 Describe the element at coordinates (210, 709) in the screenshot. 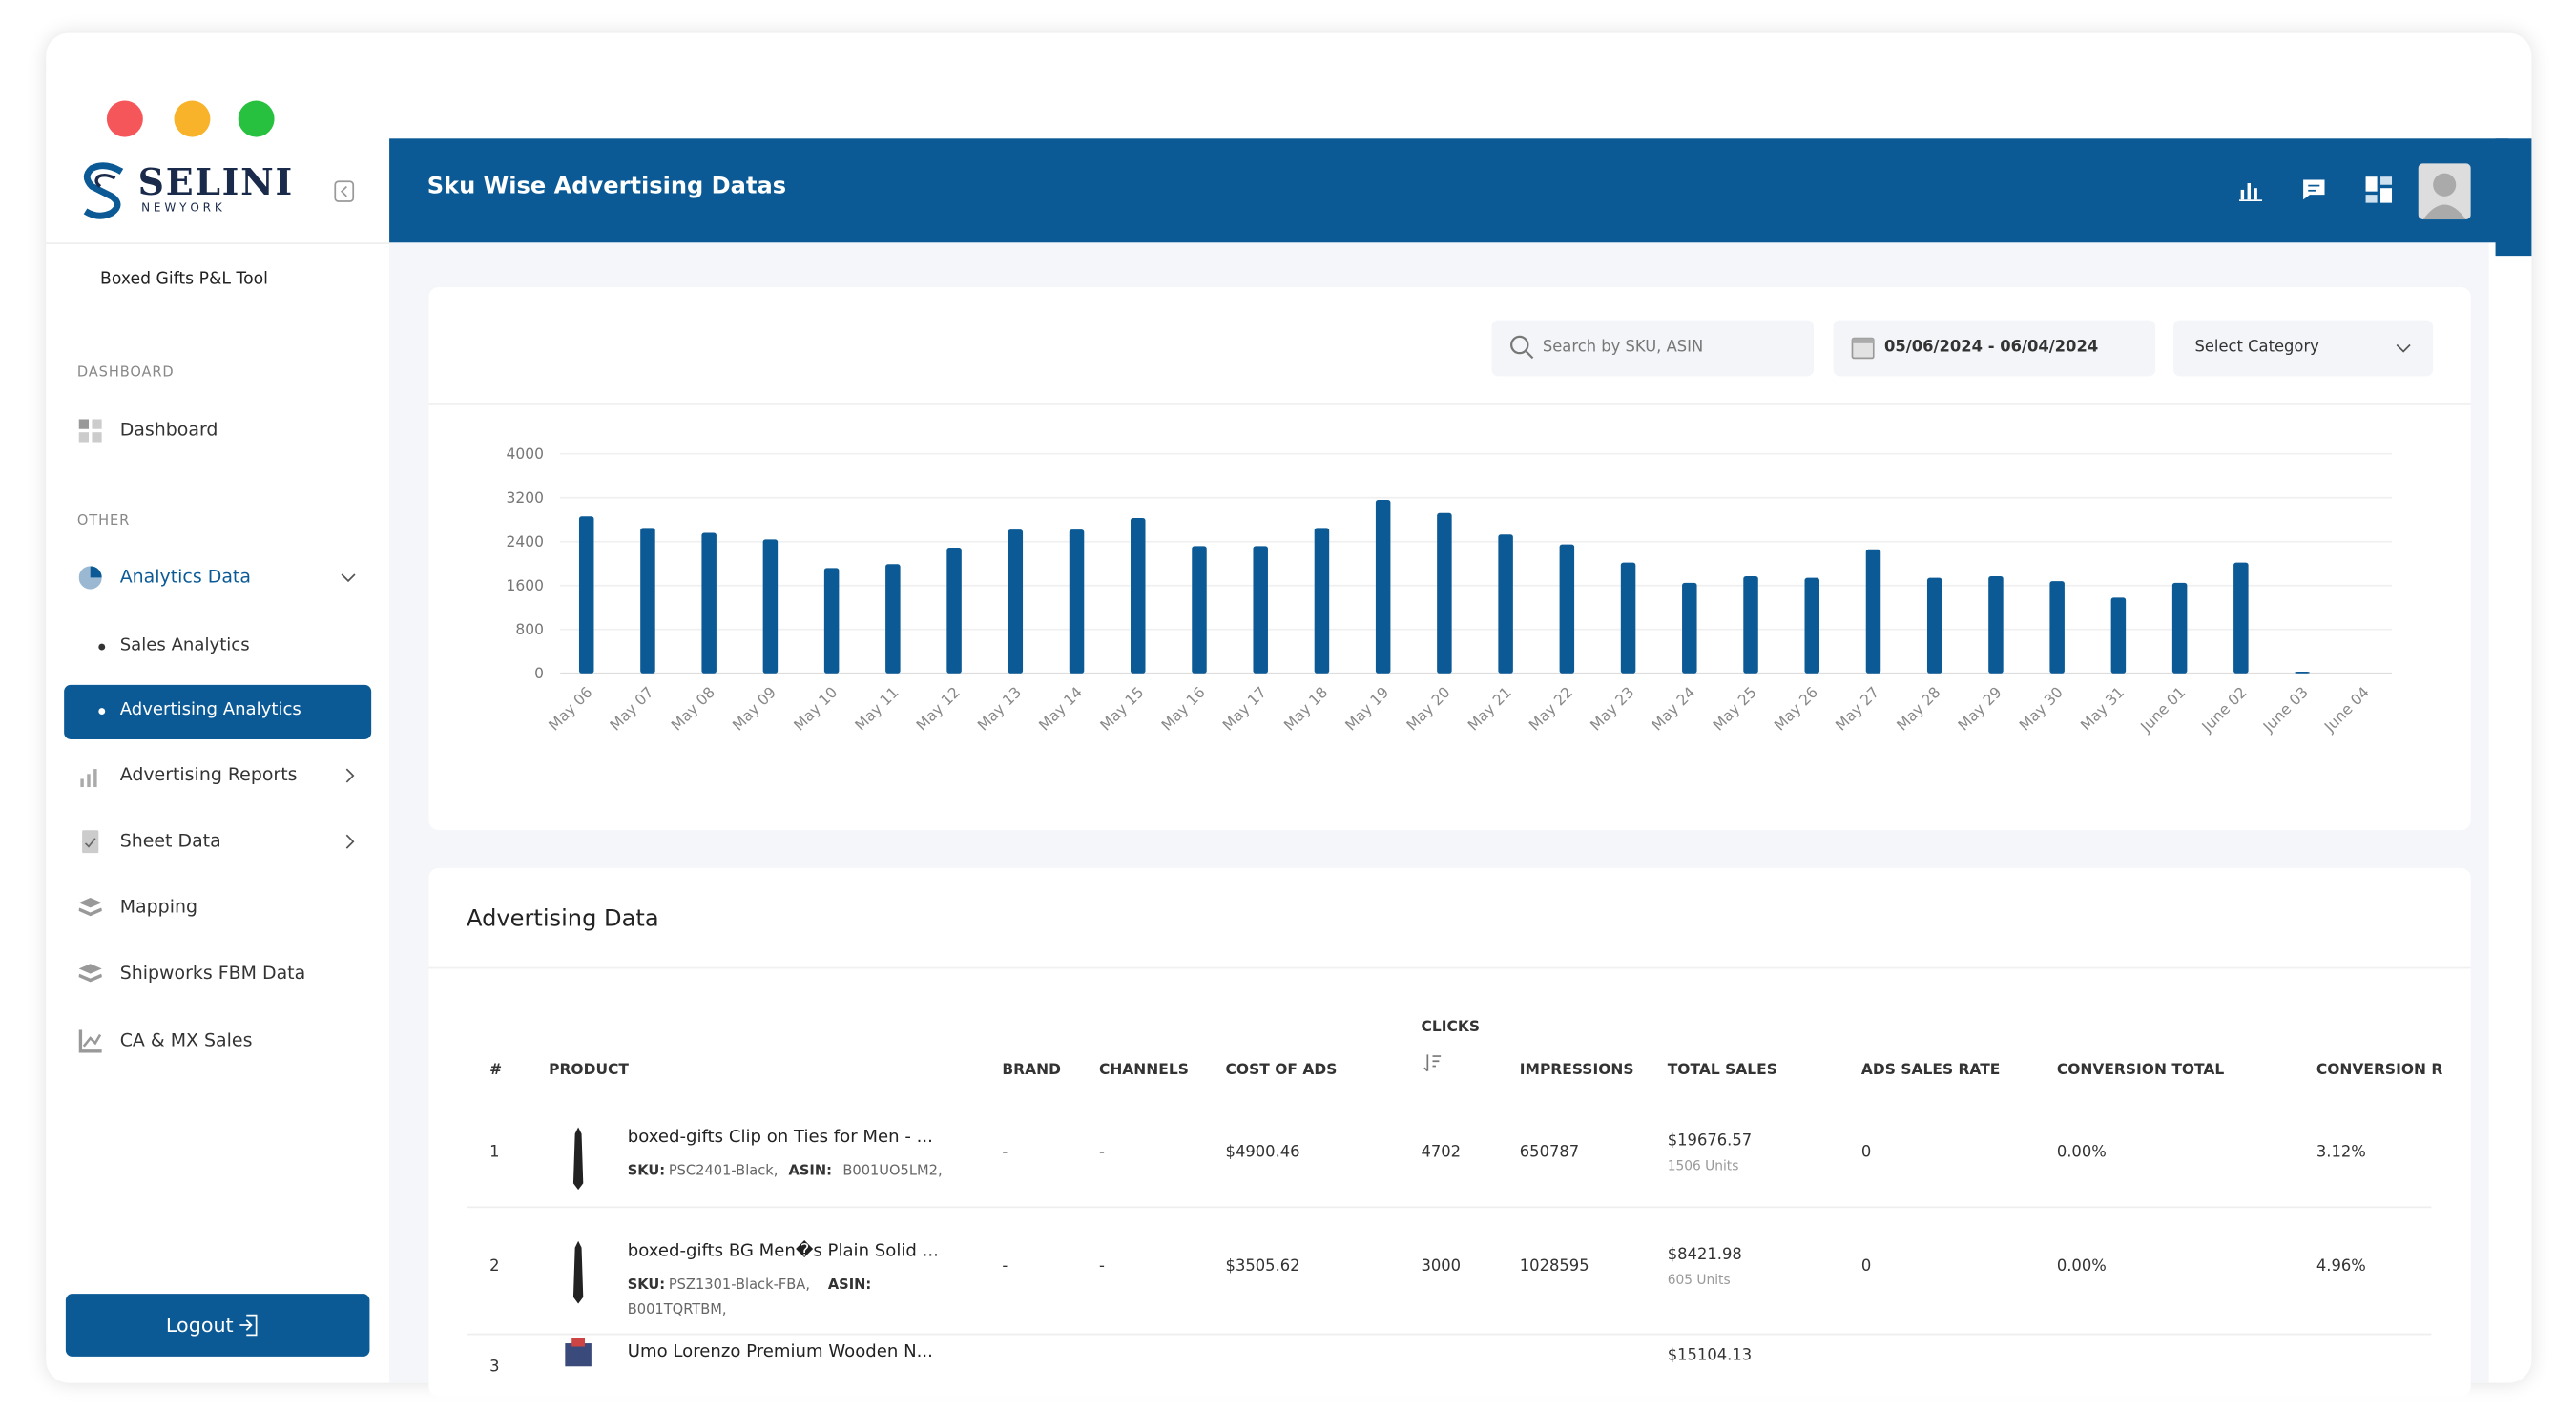

I see `nav-advertising-analytics: Advertising Analytics` at that location.